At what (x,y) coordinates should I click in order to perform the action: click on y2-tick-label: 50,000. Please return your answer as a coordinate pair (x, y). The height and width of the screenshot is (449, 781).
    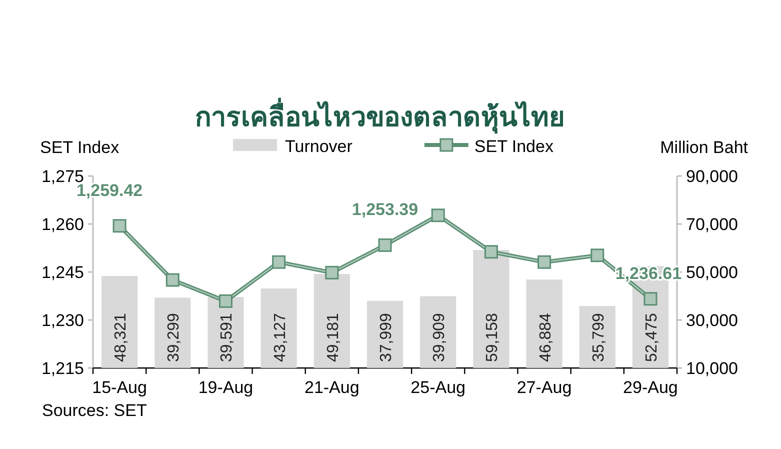
    Looking at the image, I should click on (712, 272).